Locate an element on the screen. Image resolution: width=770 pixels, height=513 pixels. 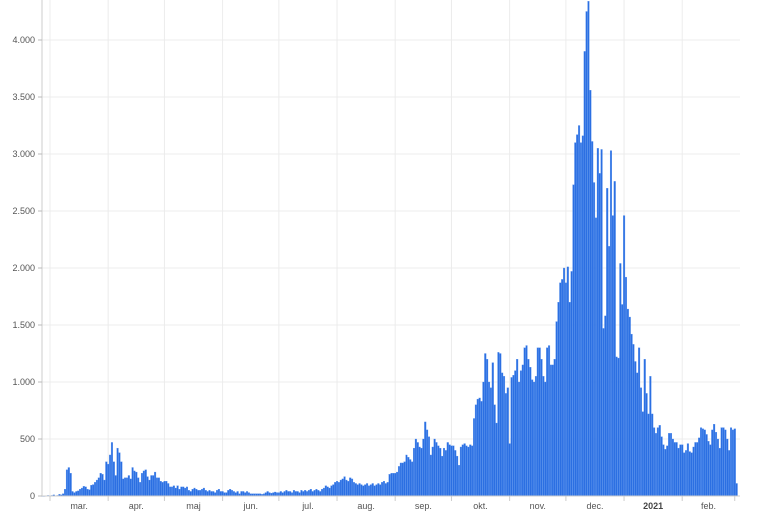
y-tick-label: 1.500 is located at coordinates (23, 325).